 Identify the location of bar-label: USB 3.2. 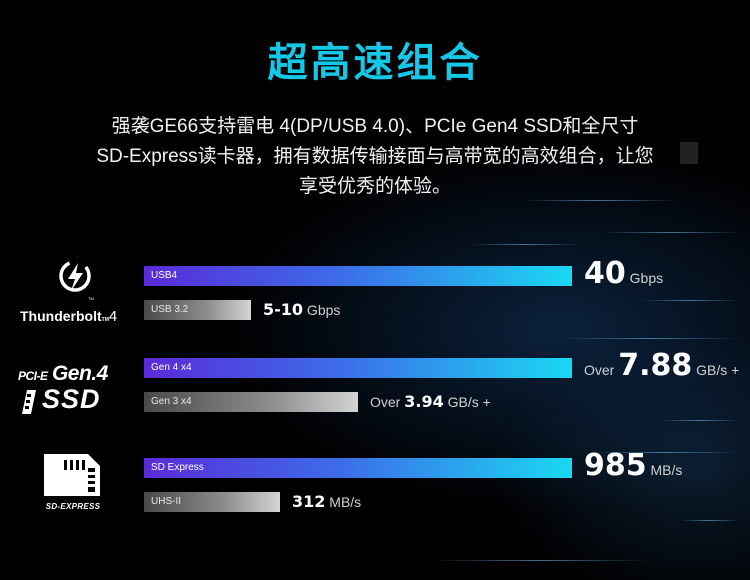
(170, 309).